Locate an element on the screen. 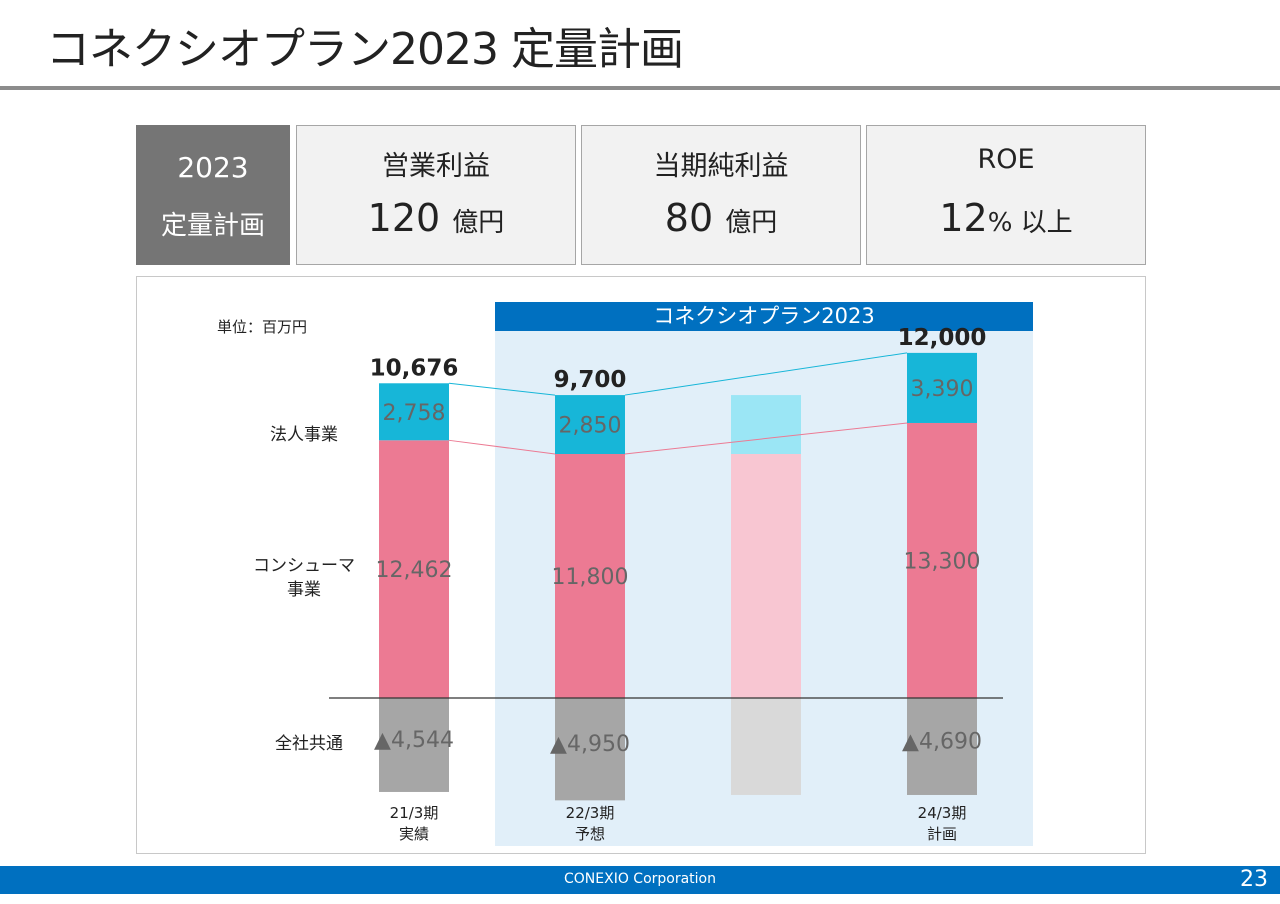  page-number: 23 is located at coordinates (1254, 879).